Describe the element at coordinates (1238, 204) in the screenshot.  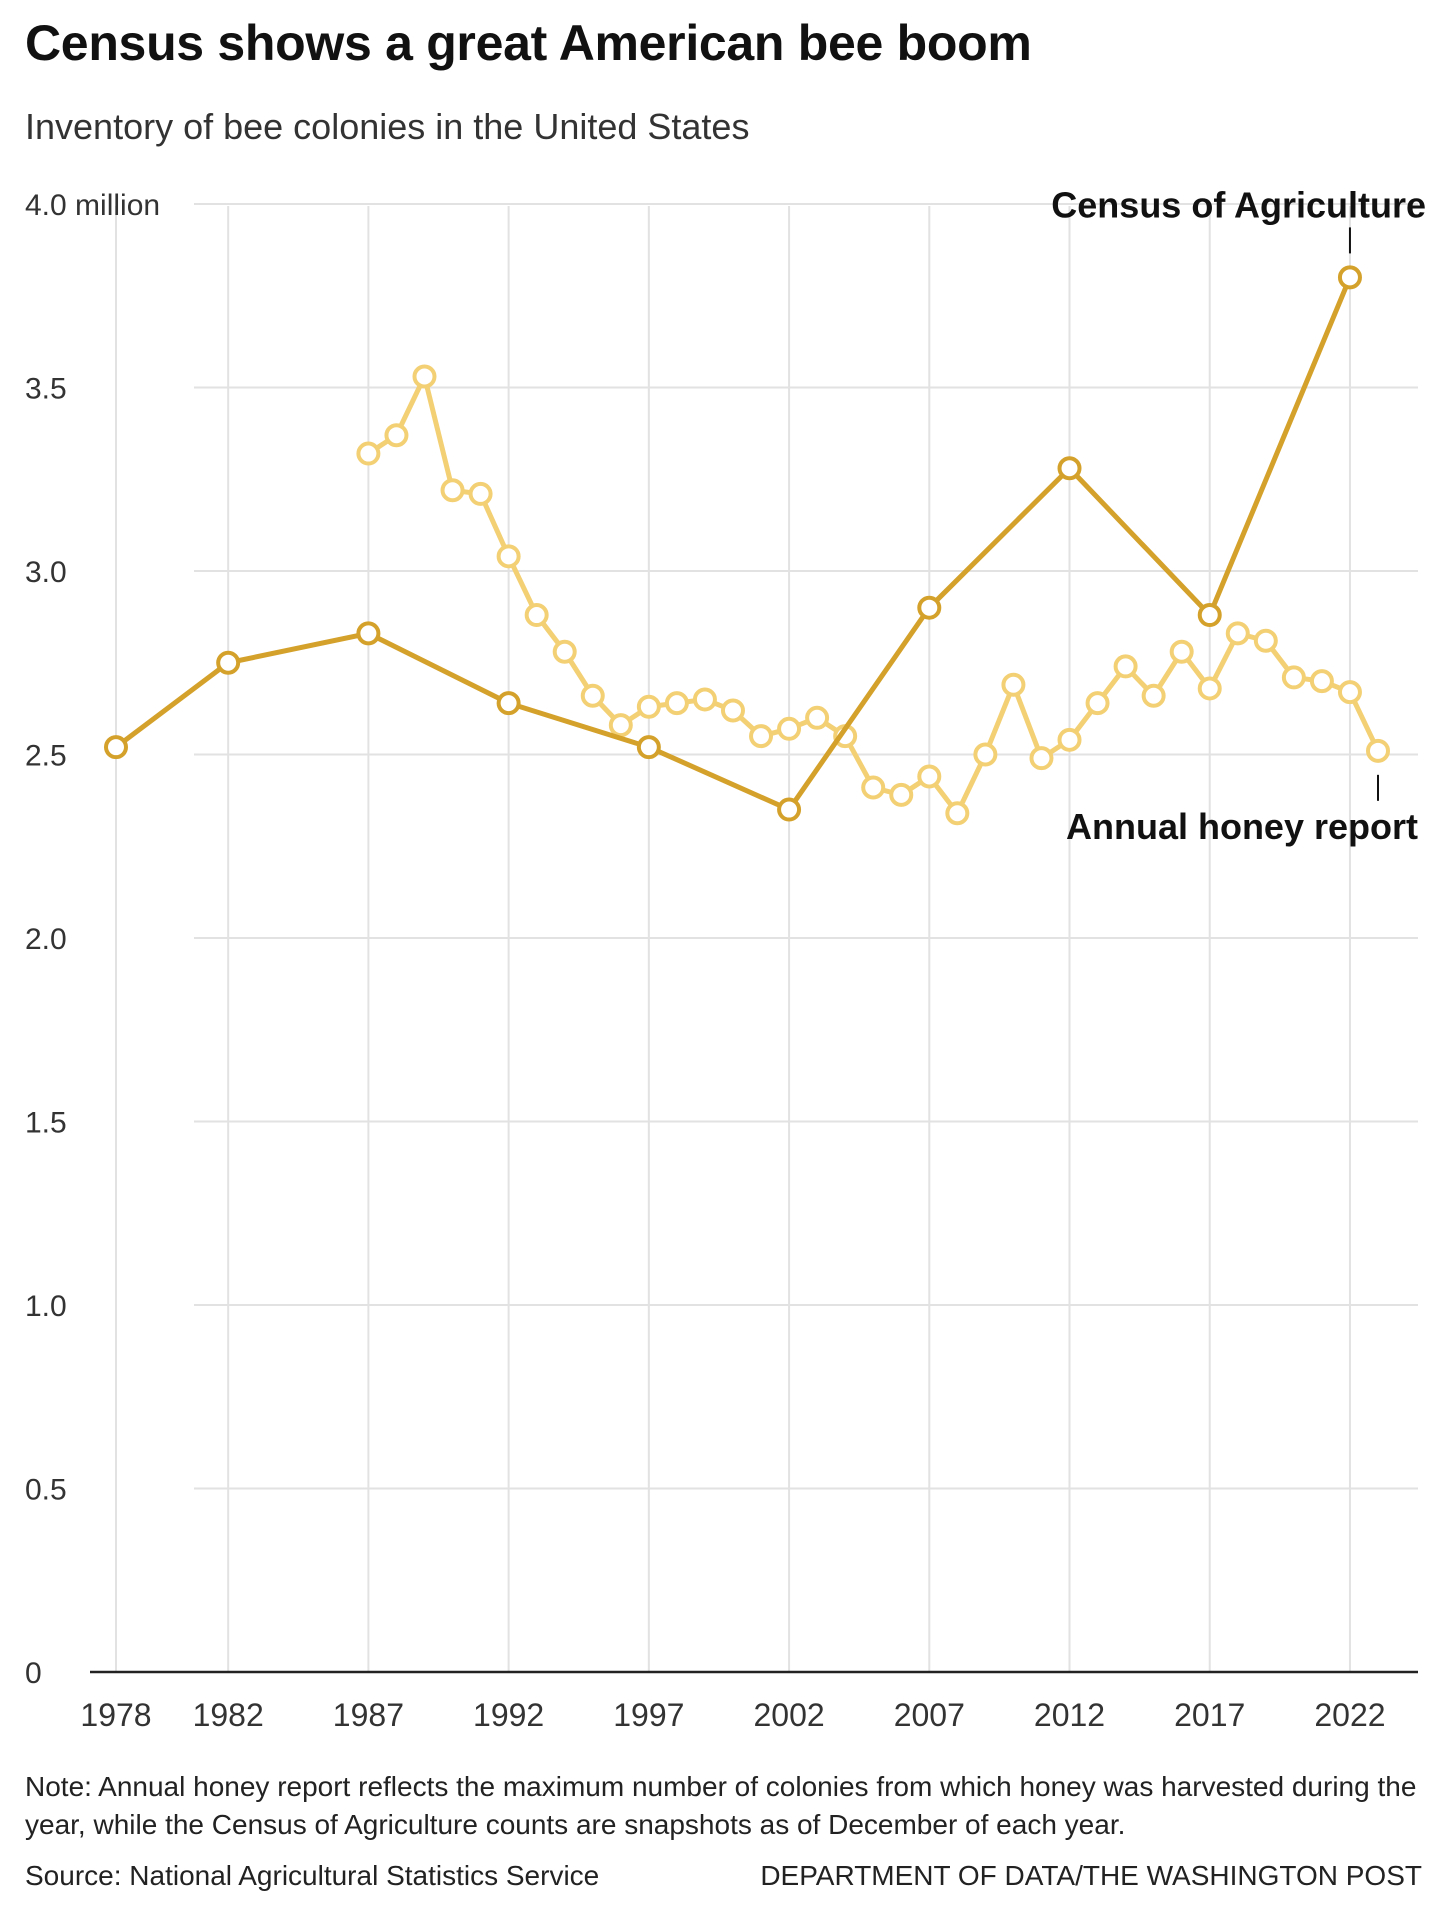
I see `census-series-label: Census of Agriculture` at that location.